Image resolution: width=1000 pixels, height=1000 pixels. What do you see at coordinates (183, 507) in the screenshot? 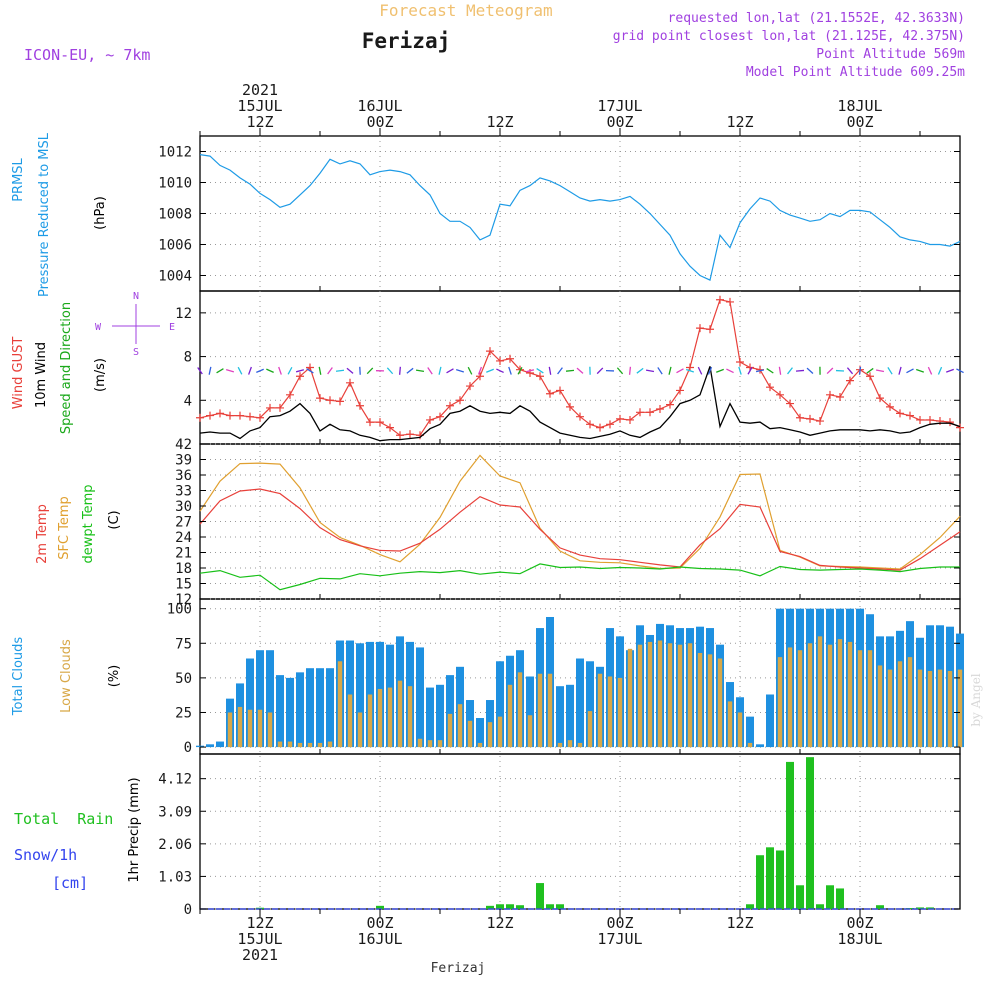
I see `temp-ytick-label: 30` at bounding box center [183, 507].